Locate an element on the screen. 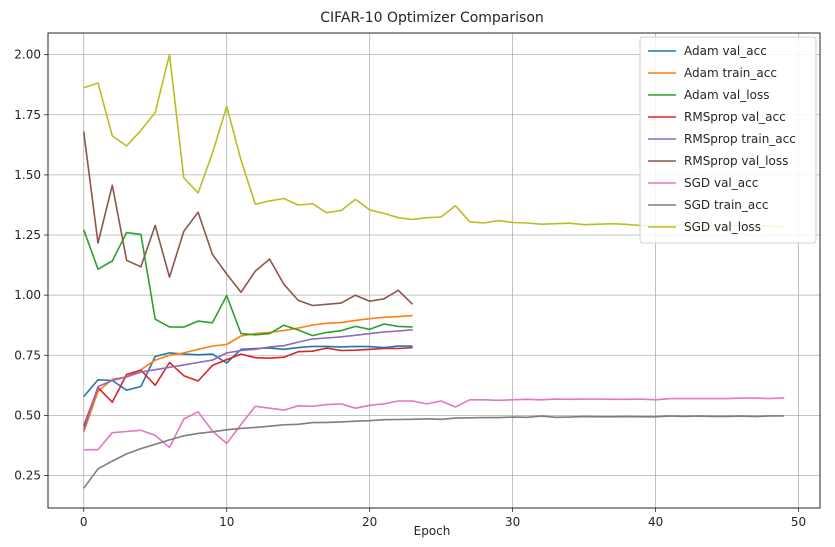  series-line-sgd-val-acc is located at coordinates (434, 424).